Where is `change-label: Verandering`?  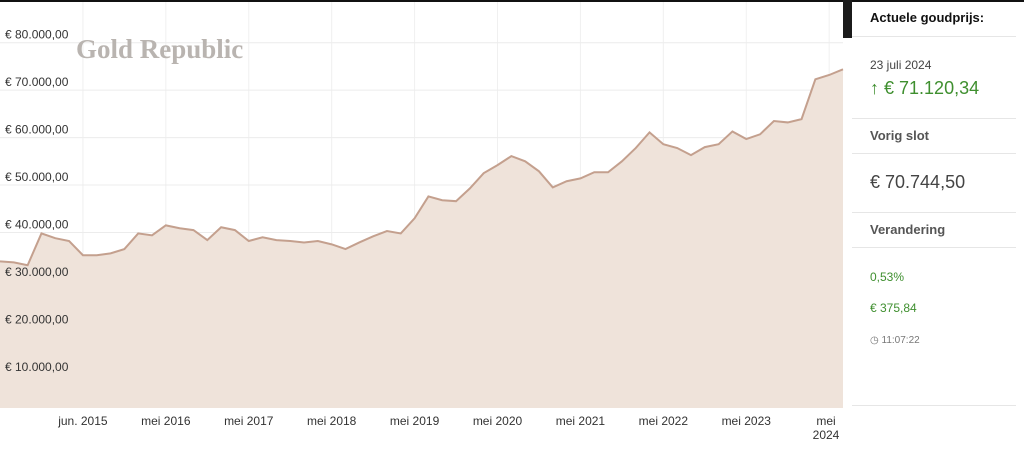 change-label: Verandering is located at coordinates (908, 229).